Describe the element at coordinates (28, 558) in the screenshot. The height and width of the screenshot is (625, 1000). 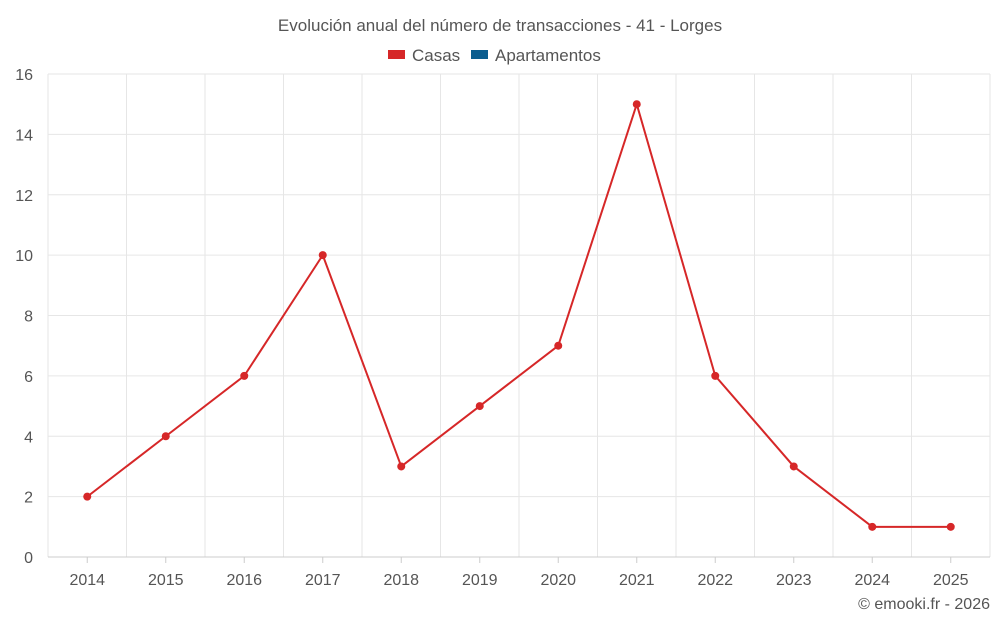
I see `y-tick-label: 0` at that location.